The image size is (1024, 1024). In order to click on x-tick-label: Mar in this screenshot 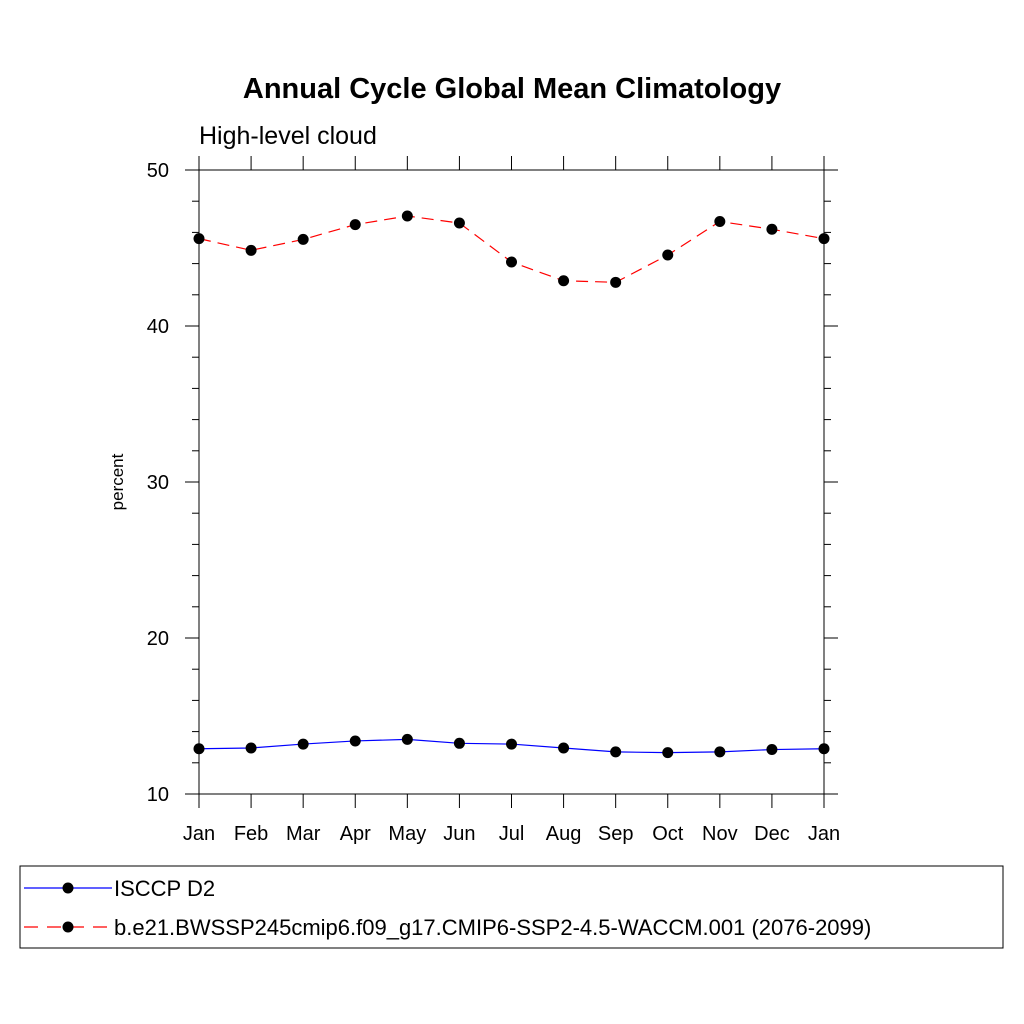, I will do `click(303, 834)`.